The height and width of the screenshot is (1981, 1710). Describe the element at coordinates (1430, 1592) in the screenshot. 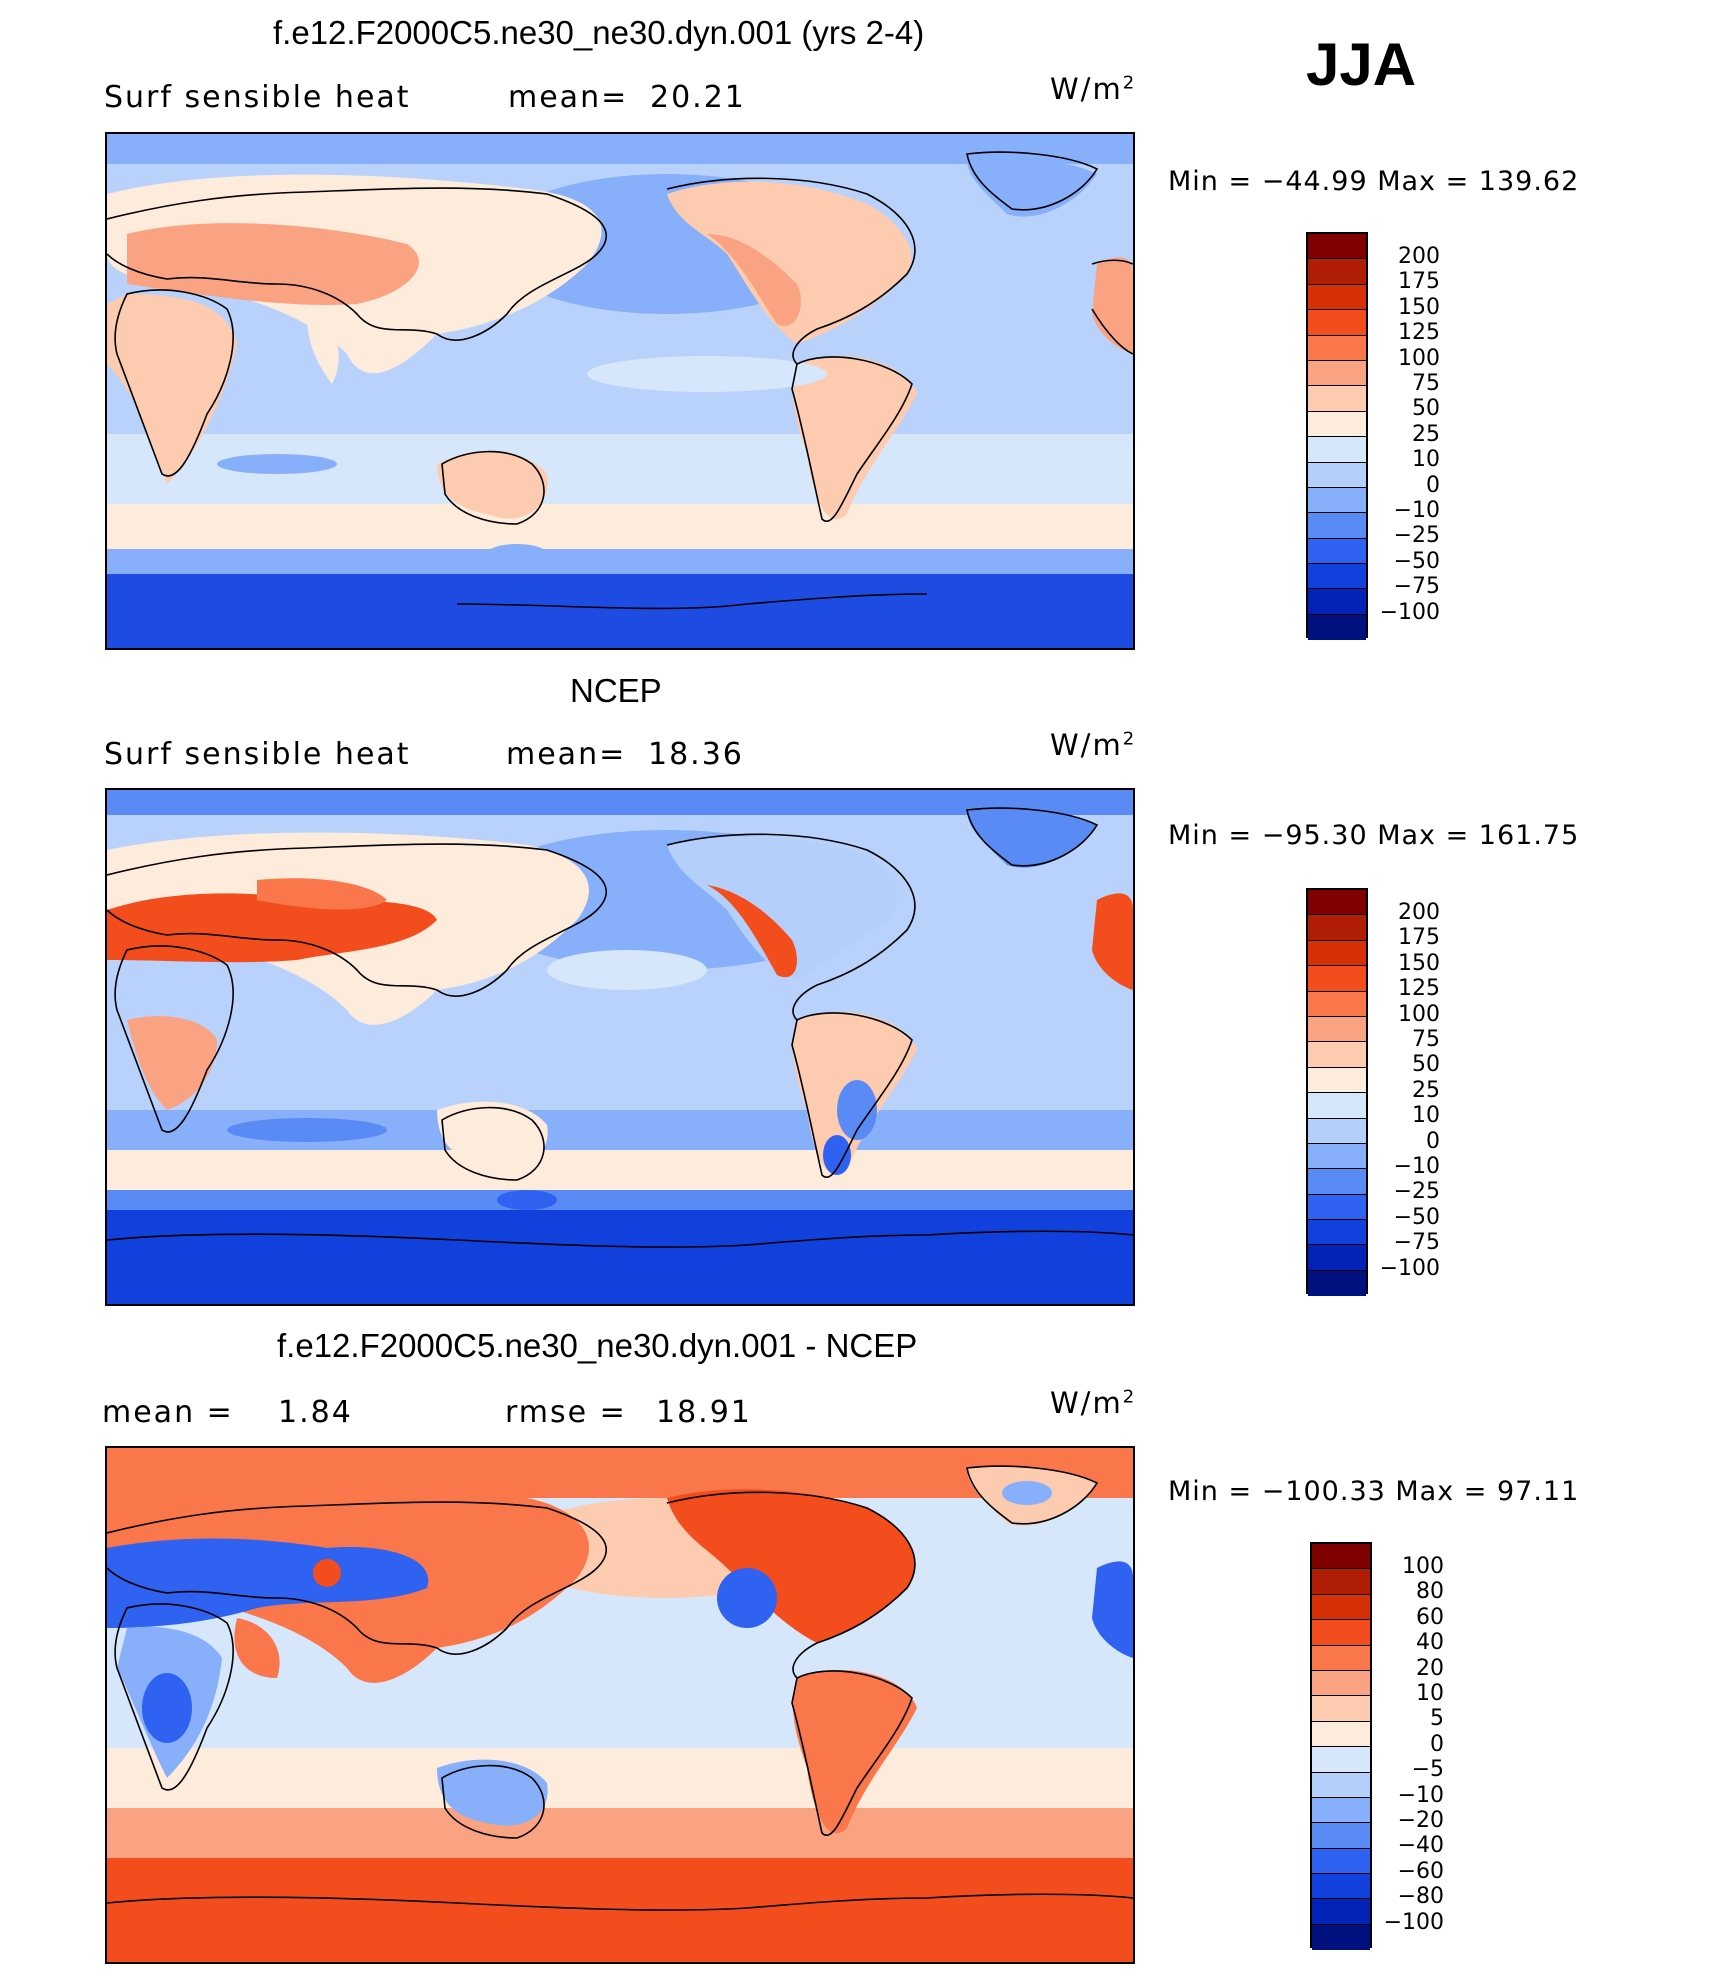

I see `colorbar-tick-label: 80` at that location.